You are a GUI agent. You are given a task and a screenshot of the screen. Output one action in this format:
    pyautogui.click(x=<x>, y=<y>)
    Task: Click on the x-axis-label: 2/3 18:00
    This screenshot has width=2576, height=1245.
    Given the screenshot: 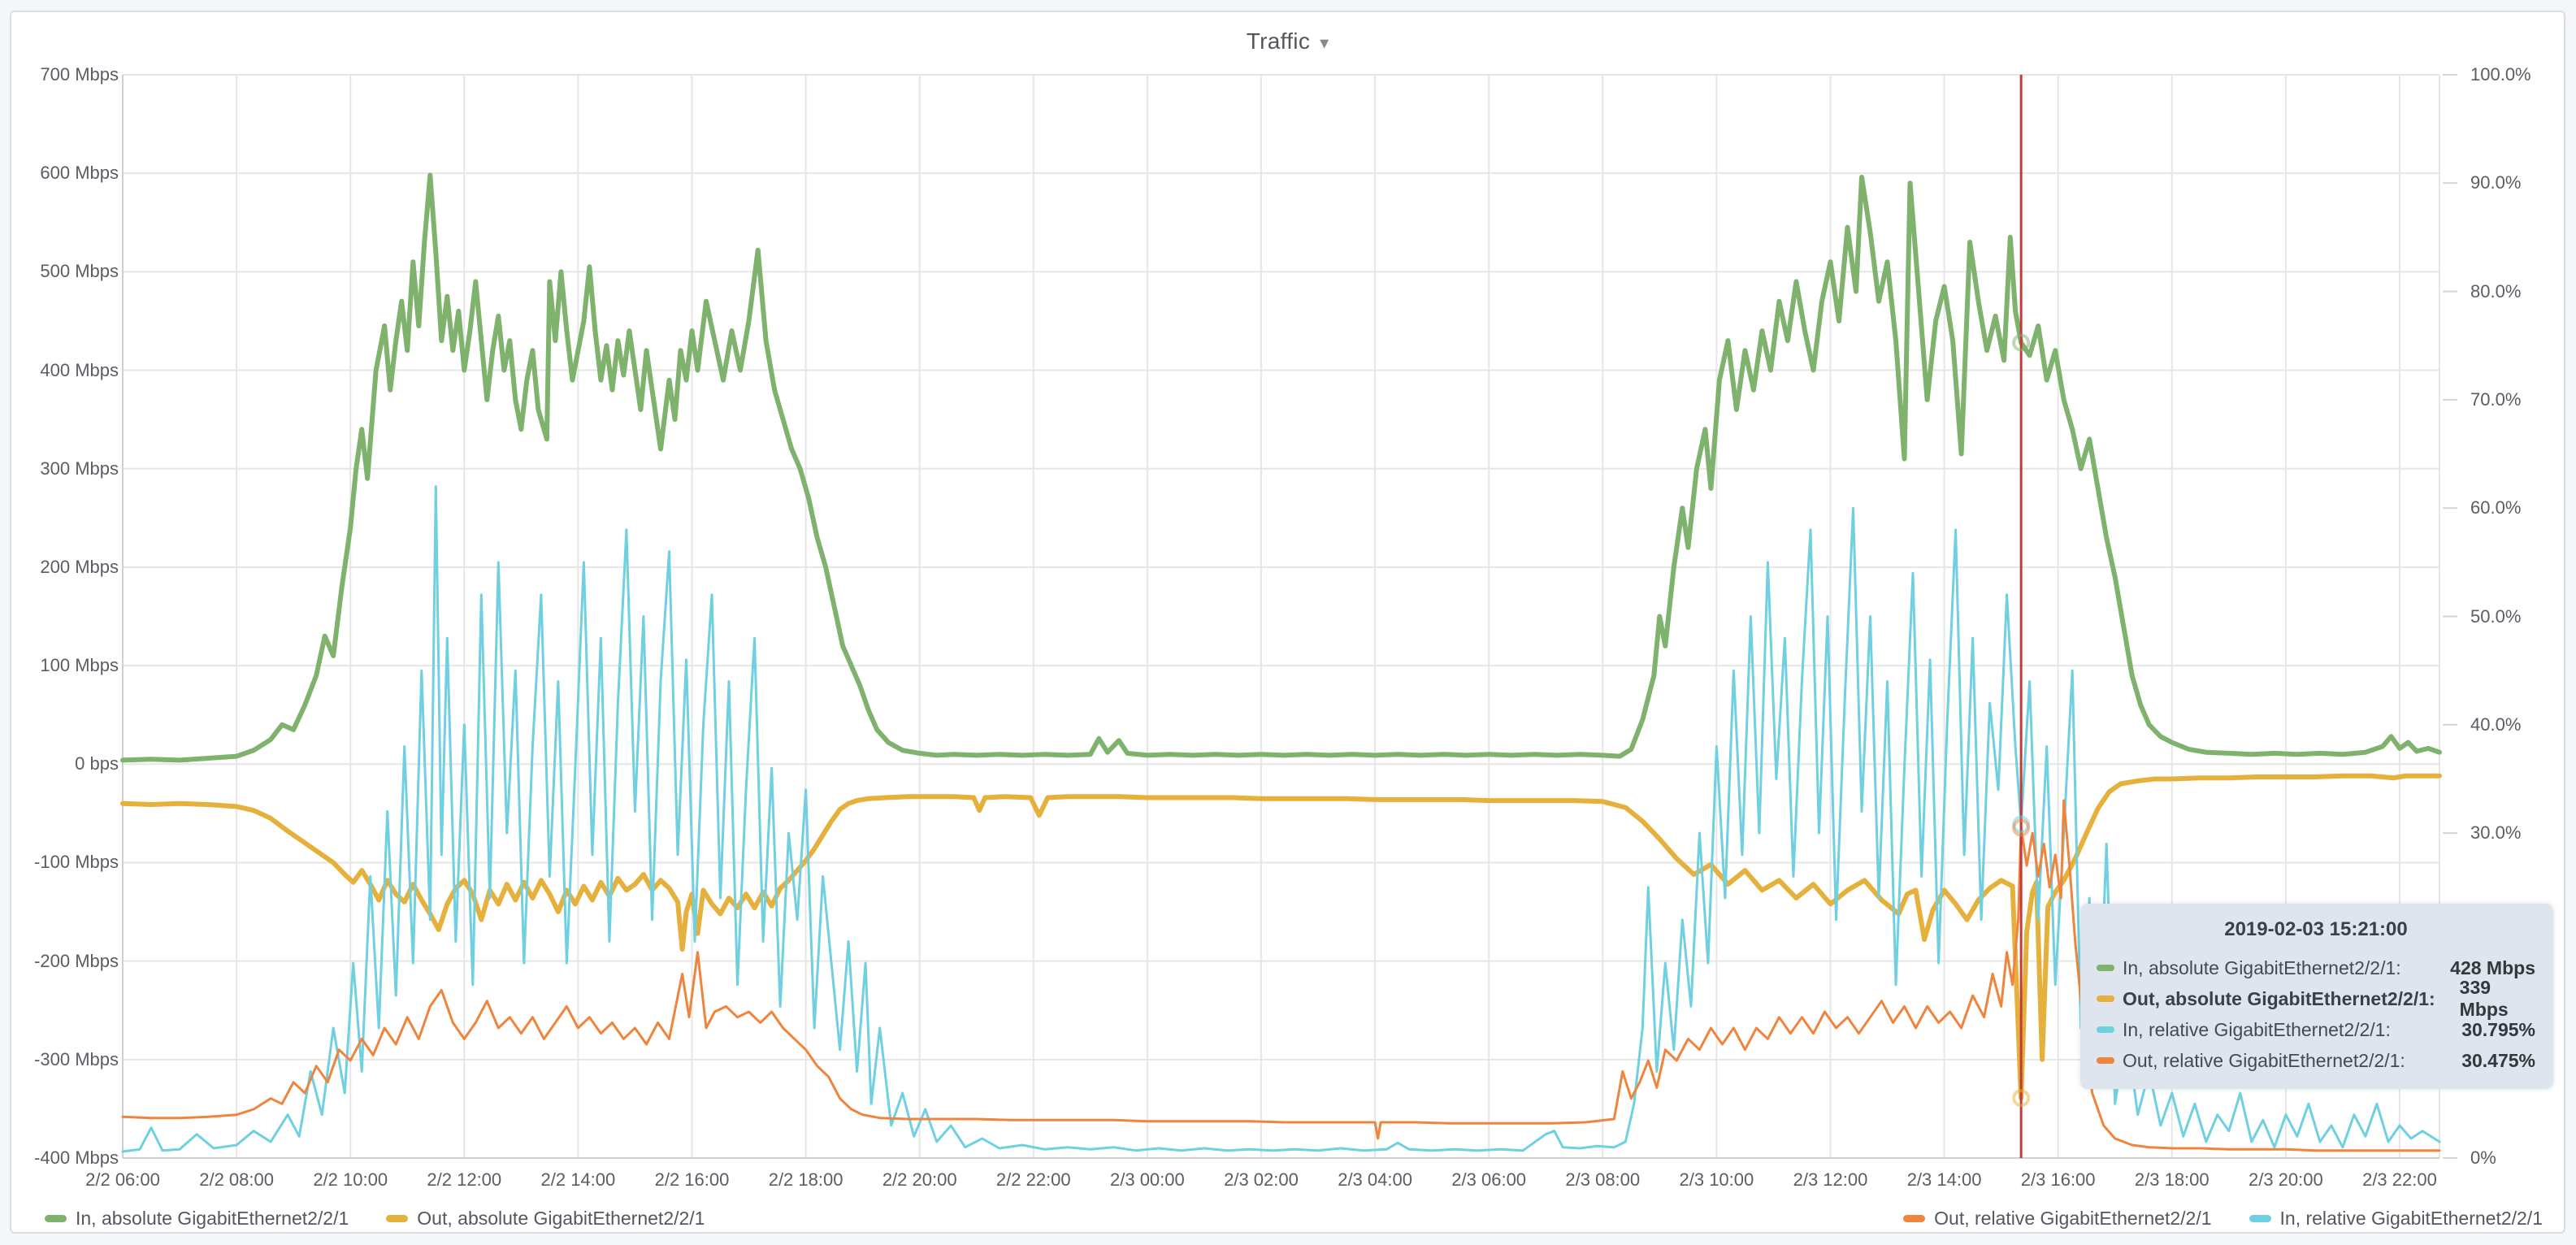 What is the action you would take?
    pyautogui.click(x=2172, y=1179)
    